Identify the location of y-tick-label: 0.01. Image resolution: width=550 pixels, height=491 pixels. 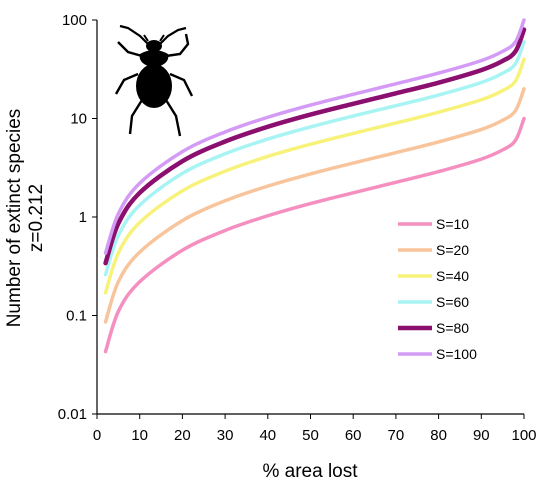
(72, 414).